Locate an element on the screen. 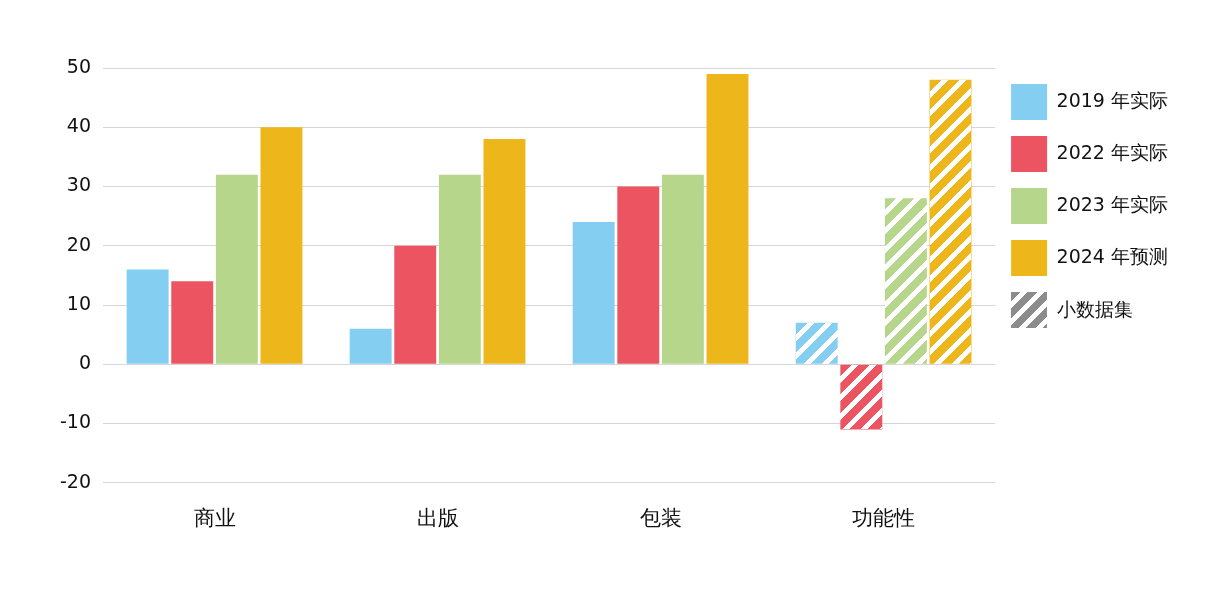 The image size is (1227, 611). y-tick-label: 0 is located at coordinates (85, 362).